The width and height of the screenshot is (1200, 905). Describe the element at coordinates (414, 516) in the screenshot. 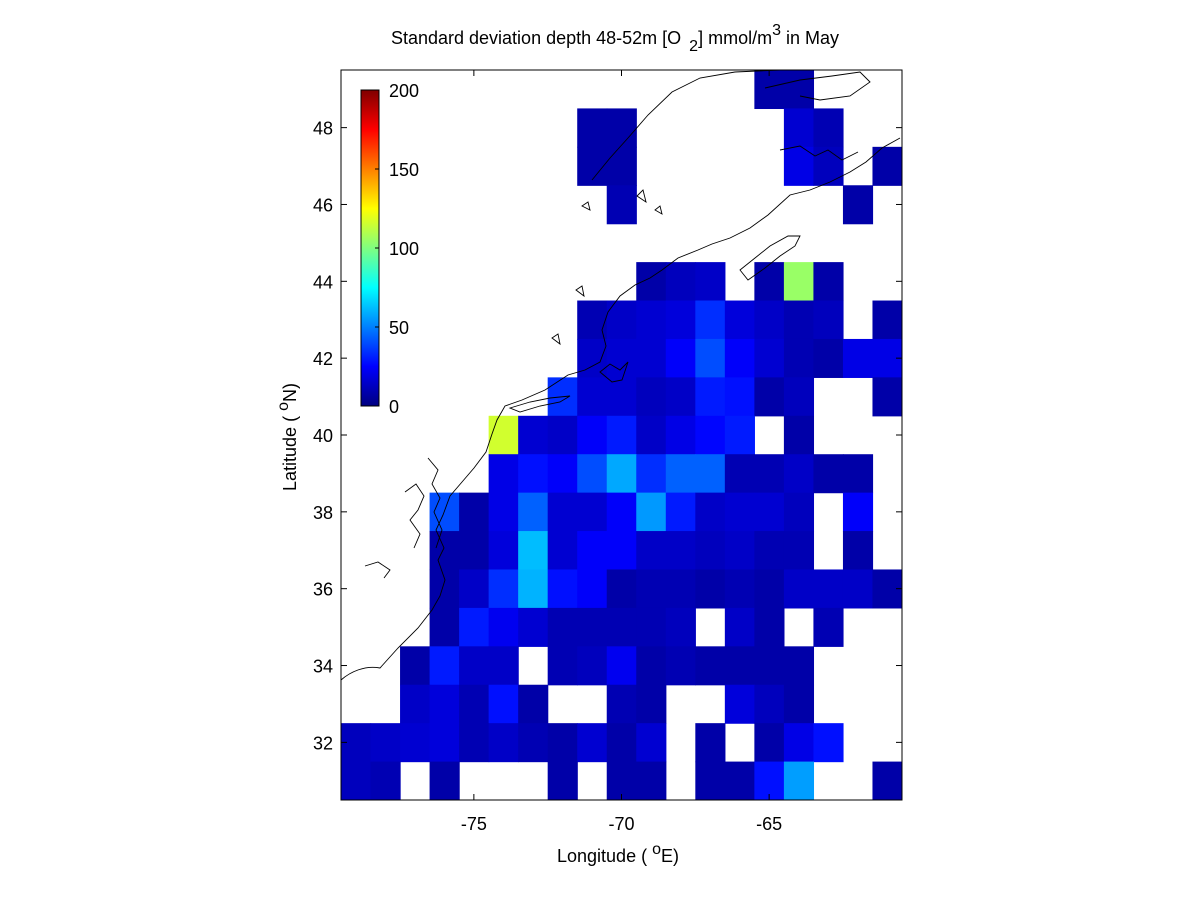

I see `coastline-bay-west` at that location.